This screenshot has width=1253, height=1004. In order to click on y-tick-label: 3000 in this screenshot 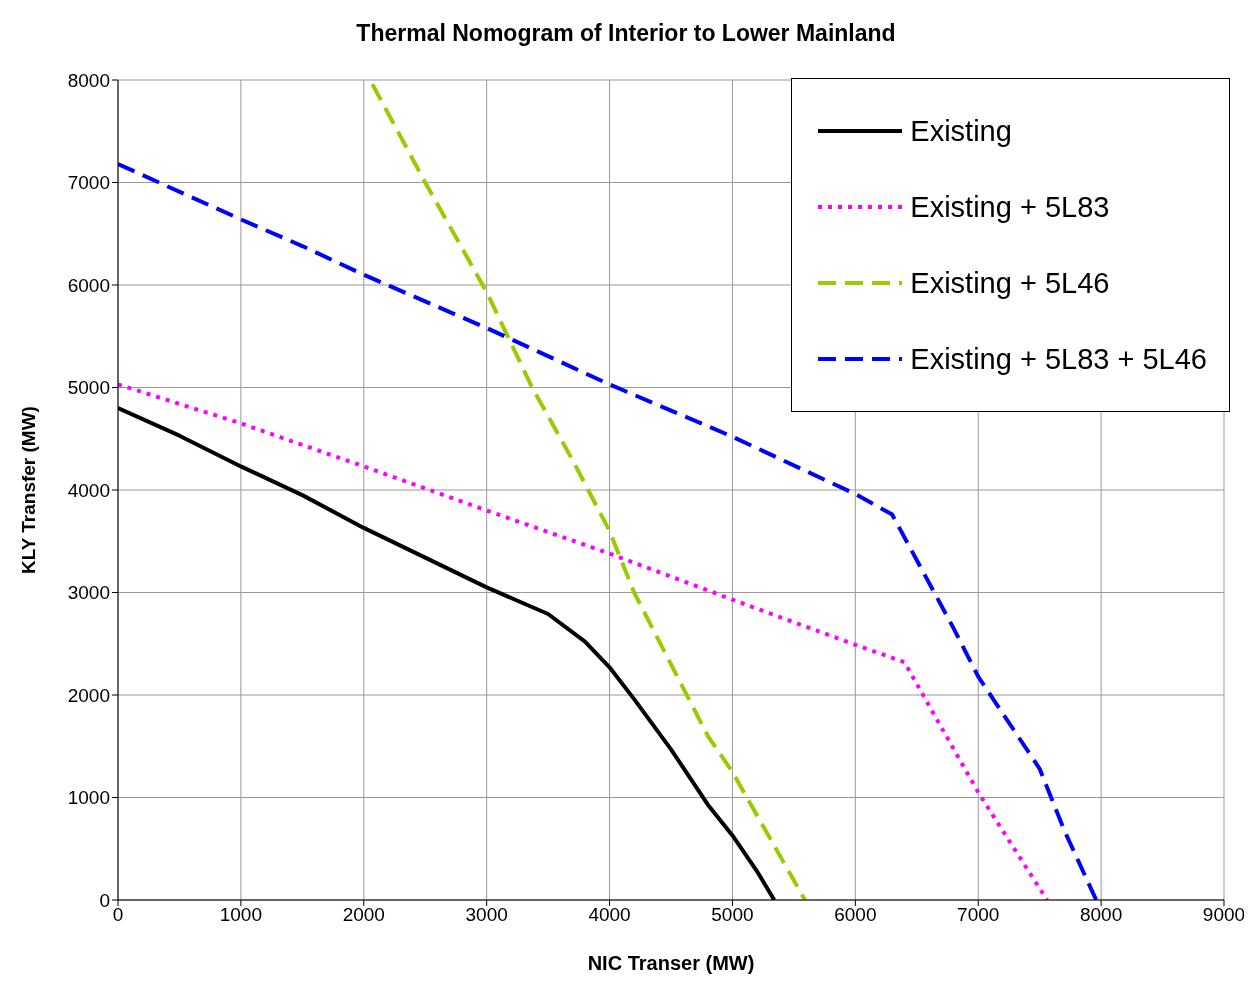, I will do `click(88, 593)`.